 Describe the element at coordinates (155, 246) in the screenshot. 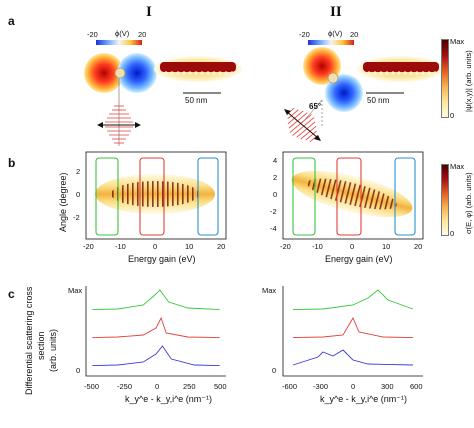

I see `b-left-xtick-2: 0` at that location.